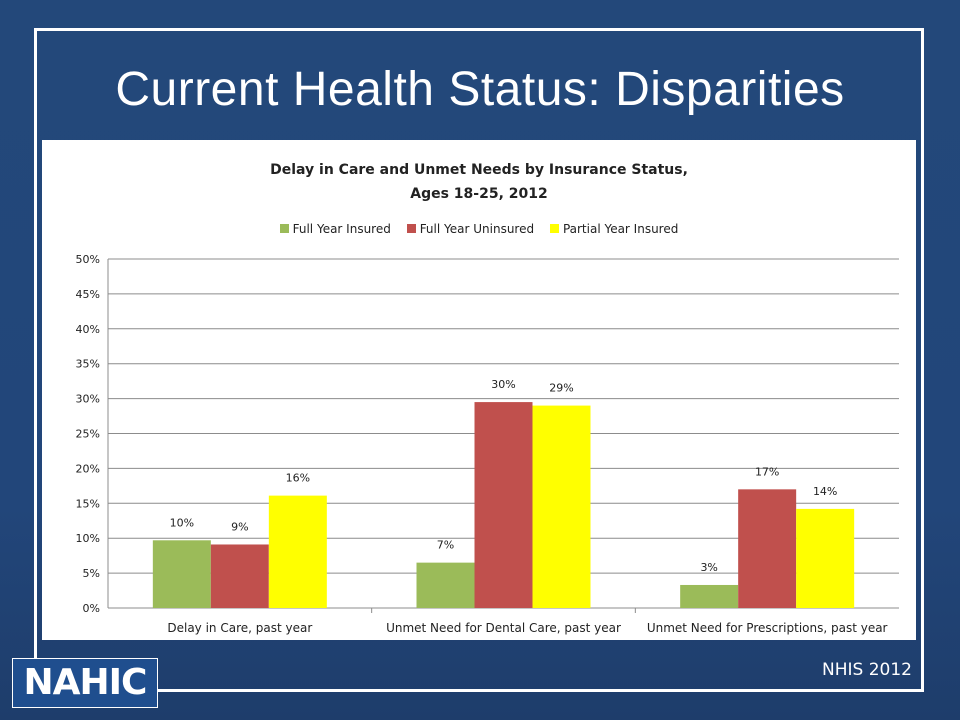 The image size is (960, 720). Describe the element at coordinates (708, 567) in the screenshot. I see `data-label: 3%` at that location.